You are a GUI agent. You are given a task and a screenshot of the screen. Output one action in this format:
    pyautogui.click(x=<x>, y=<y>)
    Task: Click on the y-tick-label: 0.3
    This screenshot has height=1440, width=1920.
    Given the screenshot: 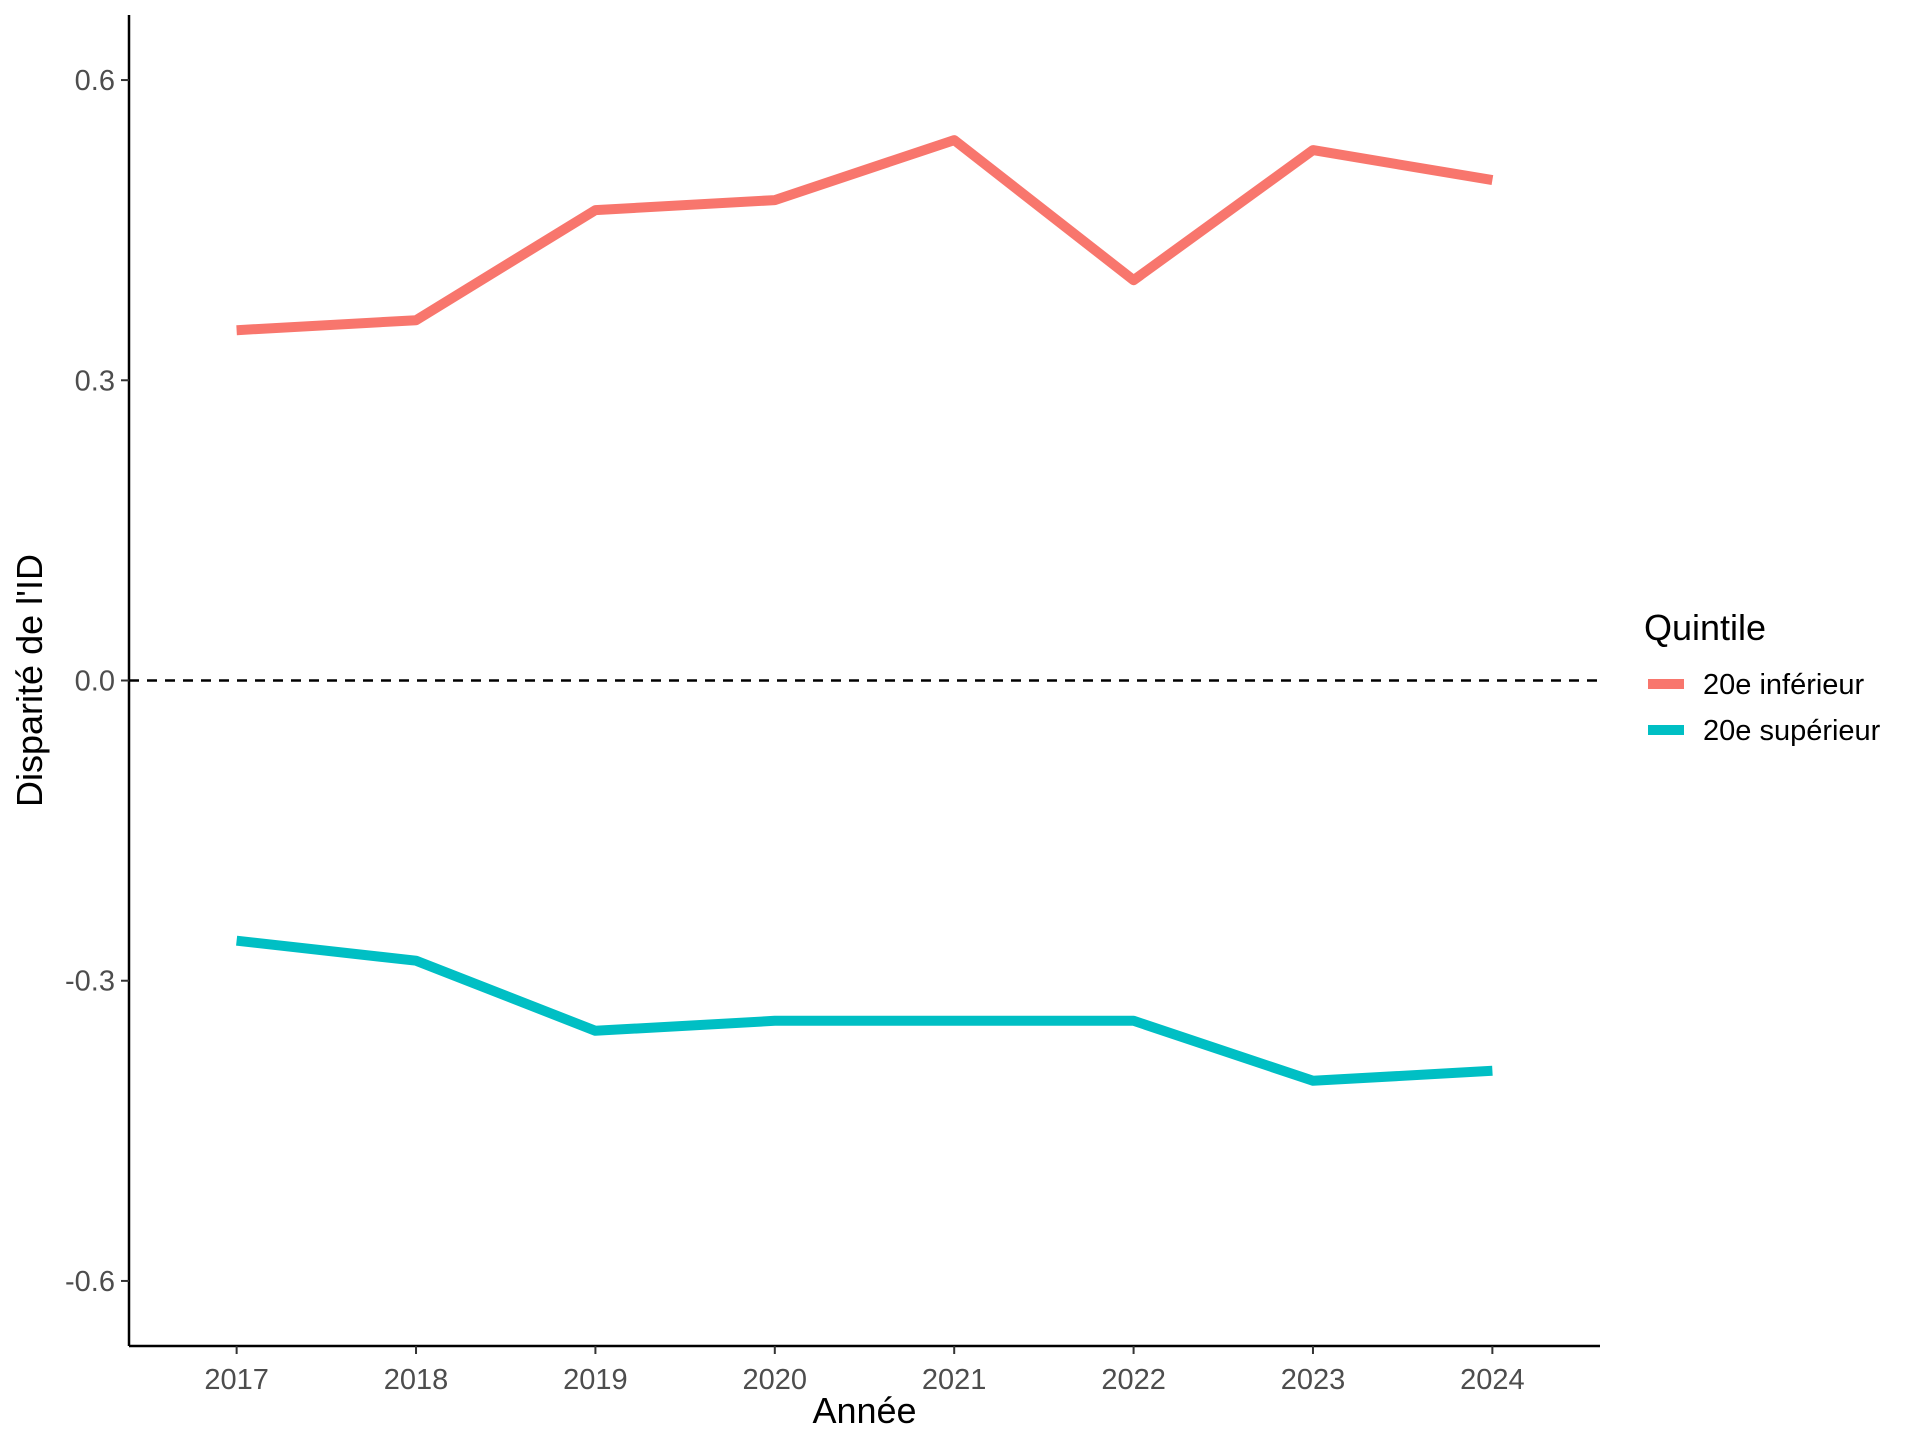 What is the action you would take?
    pyautogui.click(x=95, y=381)
    